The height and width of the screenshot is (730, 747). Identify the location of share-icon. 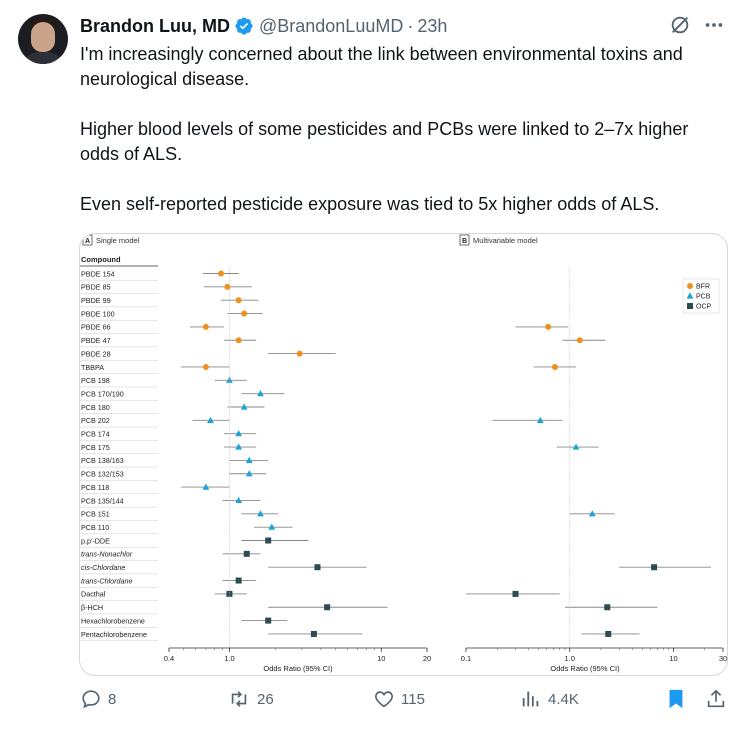
(716, 698).